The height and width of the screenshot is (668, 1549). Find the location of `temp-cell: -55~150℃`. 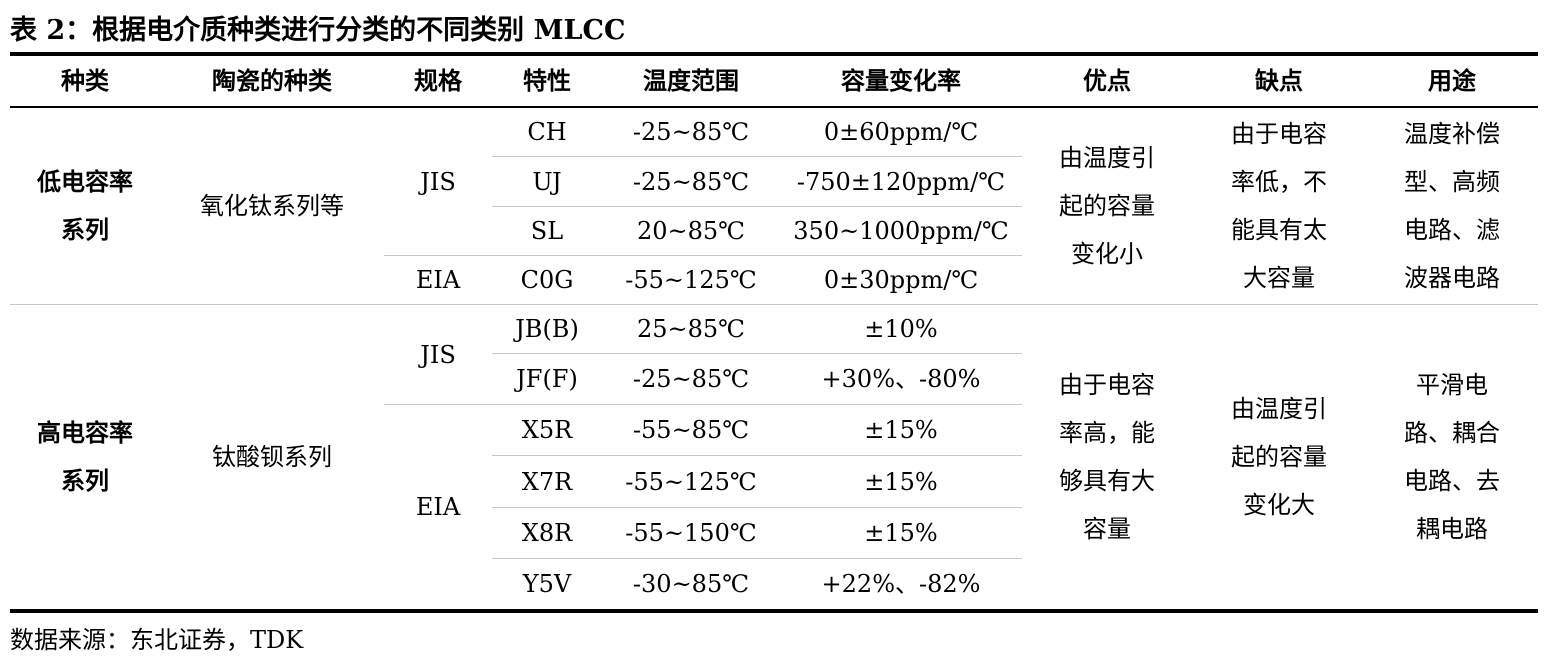

temp-cell: -55~150℃ is located at coordinates (691, 533).